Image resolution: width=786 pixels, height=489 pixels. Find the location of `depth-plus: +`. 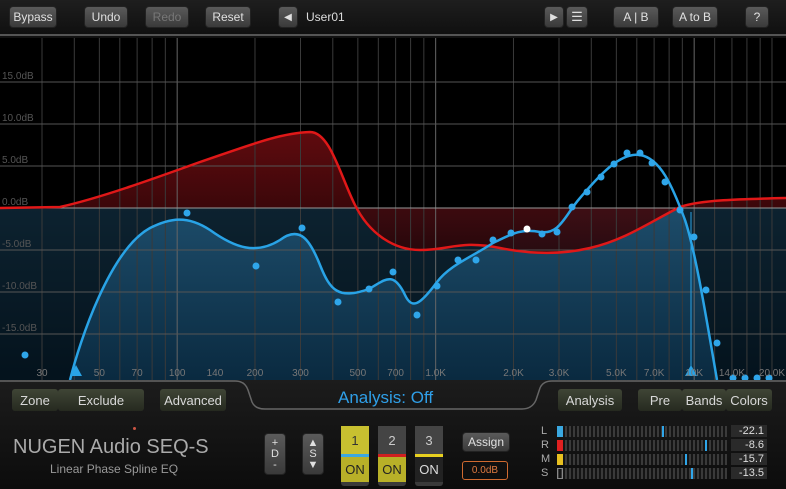

depth-plus: + is located at coordinates (275, 442).